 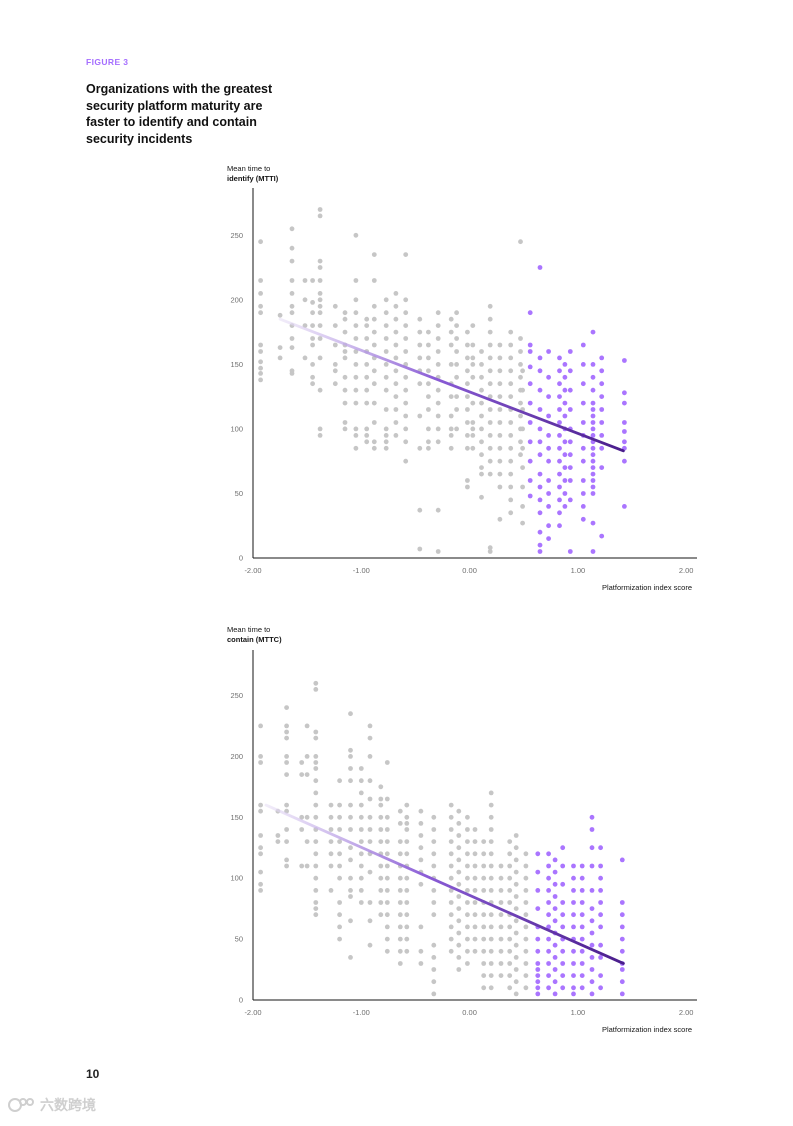 I want to click on x-tick-label: 0.00, so click(x=469, y=1012).